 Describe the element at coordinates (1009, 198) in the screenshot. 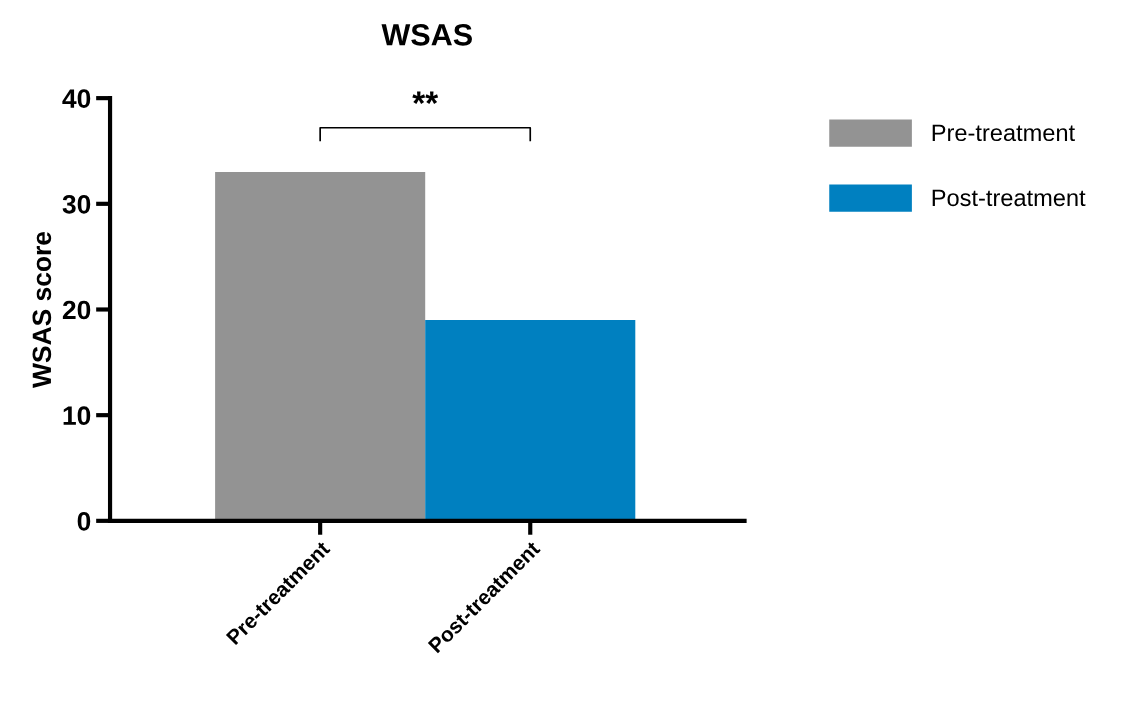

I see `legend-label: Post-treatment` at that location.